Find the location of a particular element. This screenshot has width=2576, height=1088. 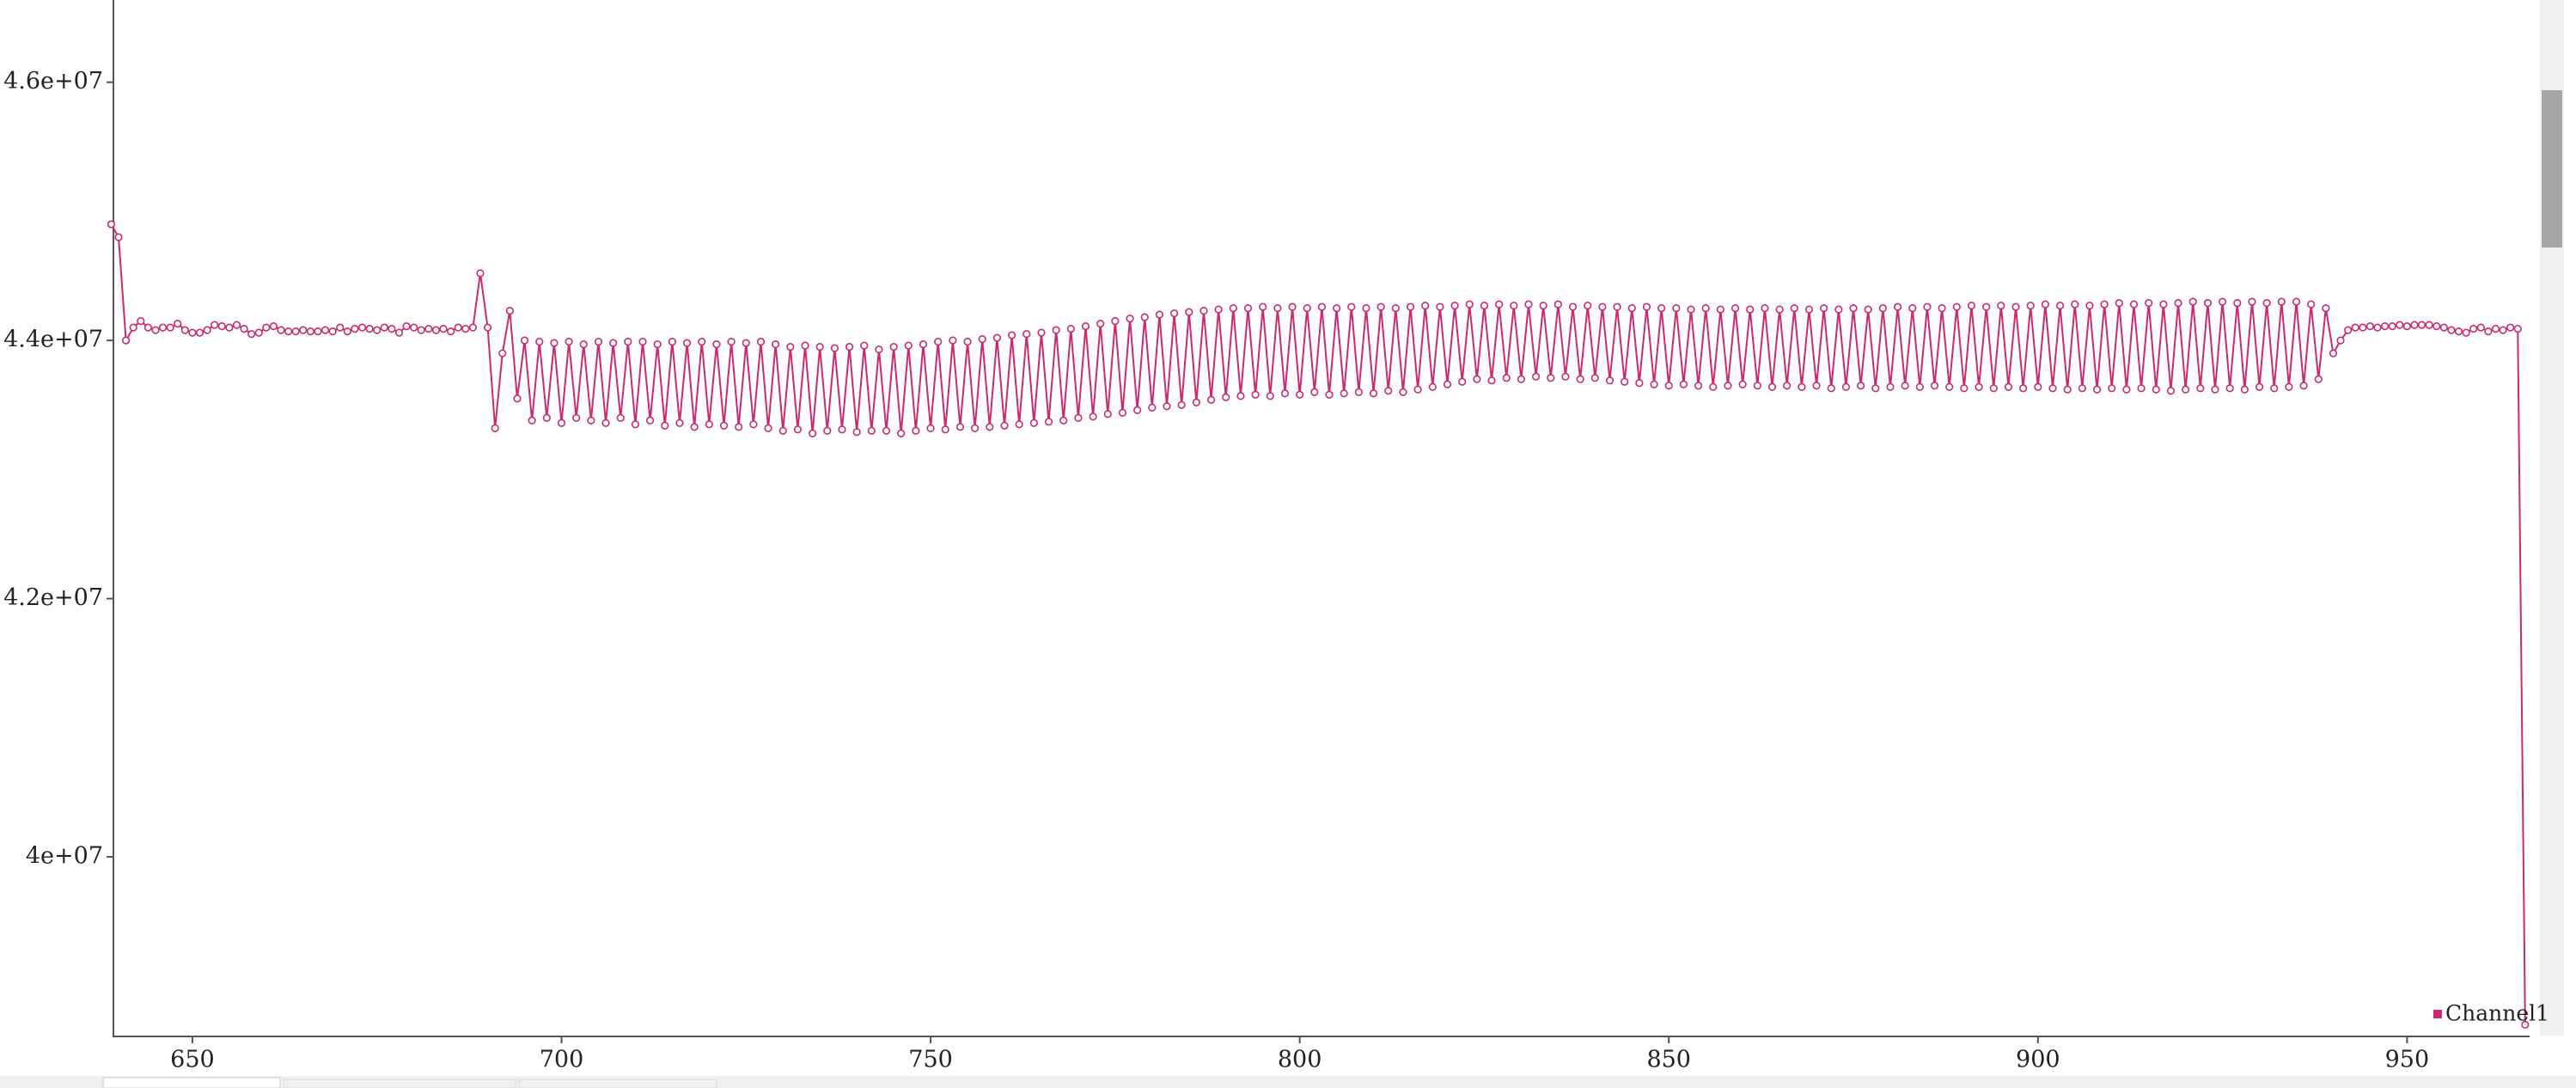

scrollbar-thumb is located at coordinates (2552, 169).